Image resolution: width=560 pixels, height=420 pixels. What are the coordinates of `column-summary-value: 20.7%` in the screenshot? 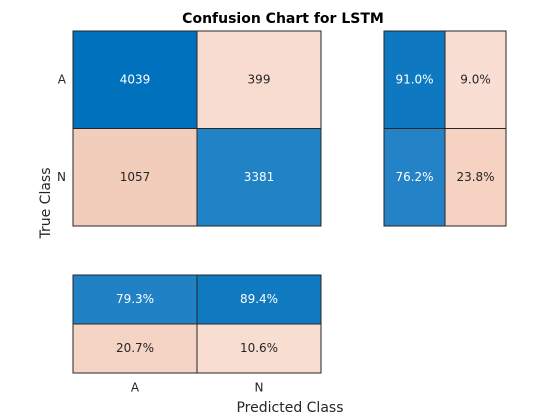 It's located at (135, 348).